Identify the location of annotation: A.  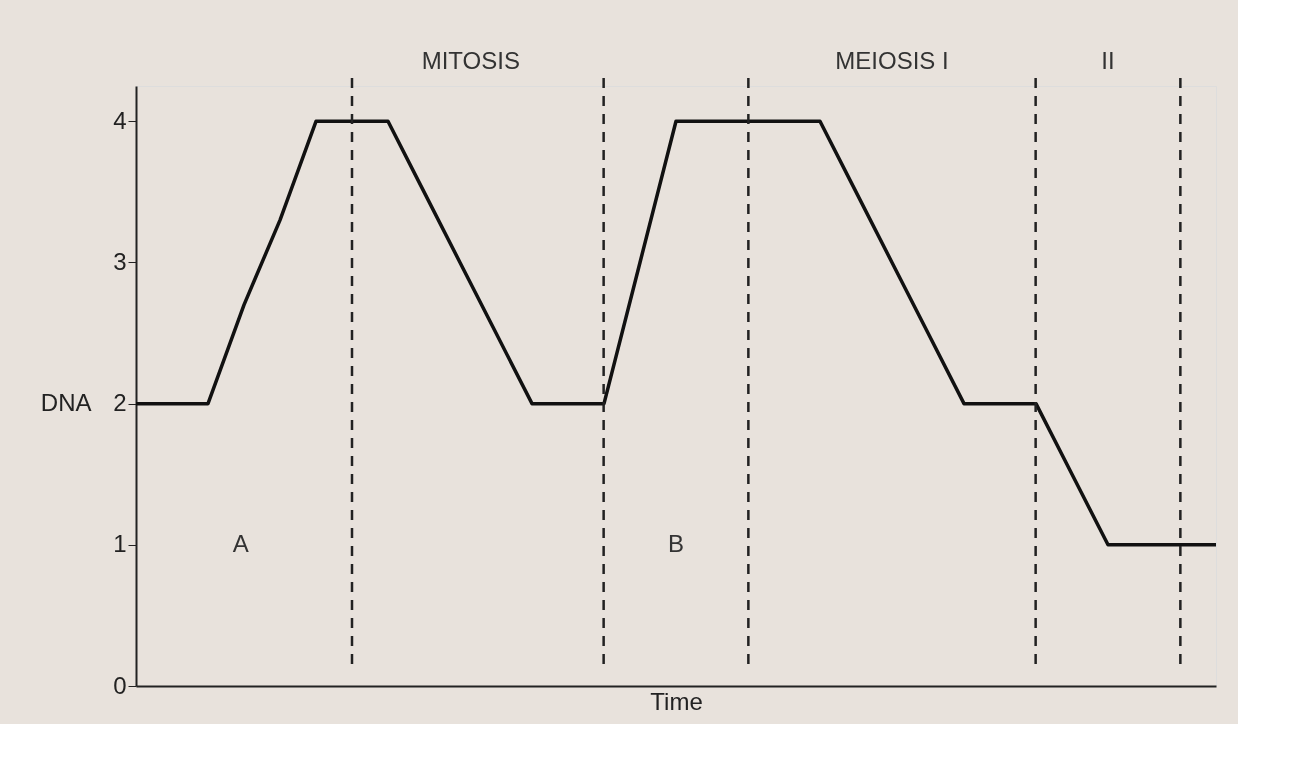
(240, 543).